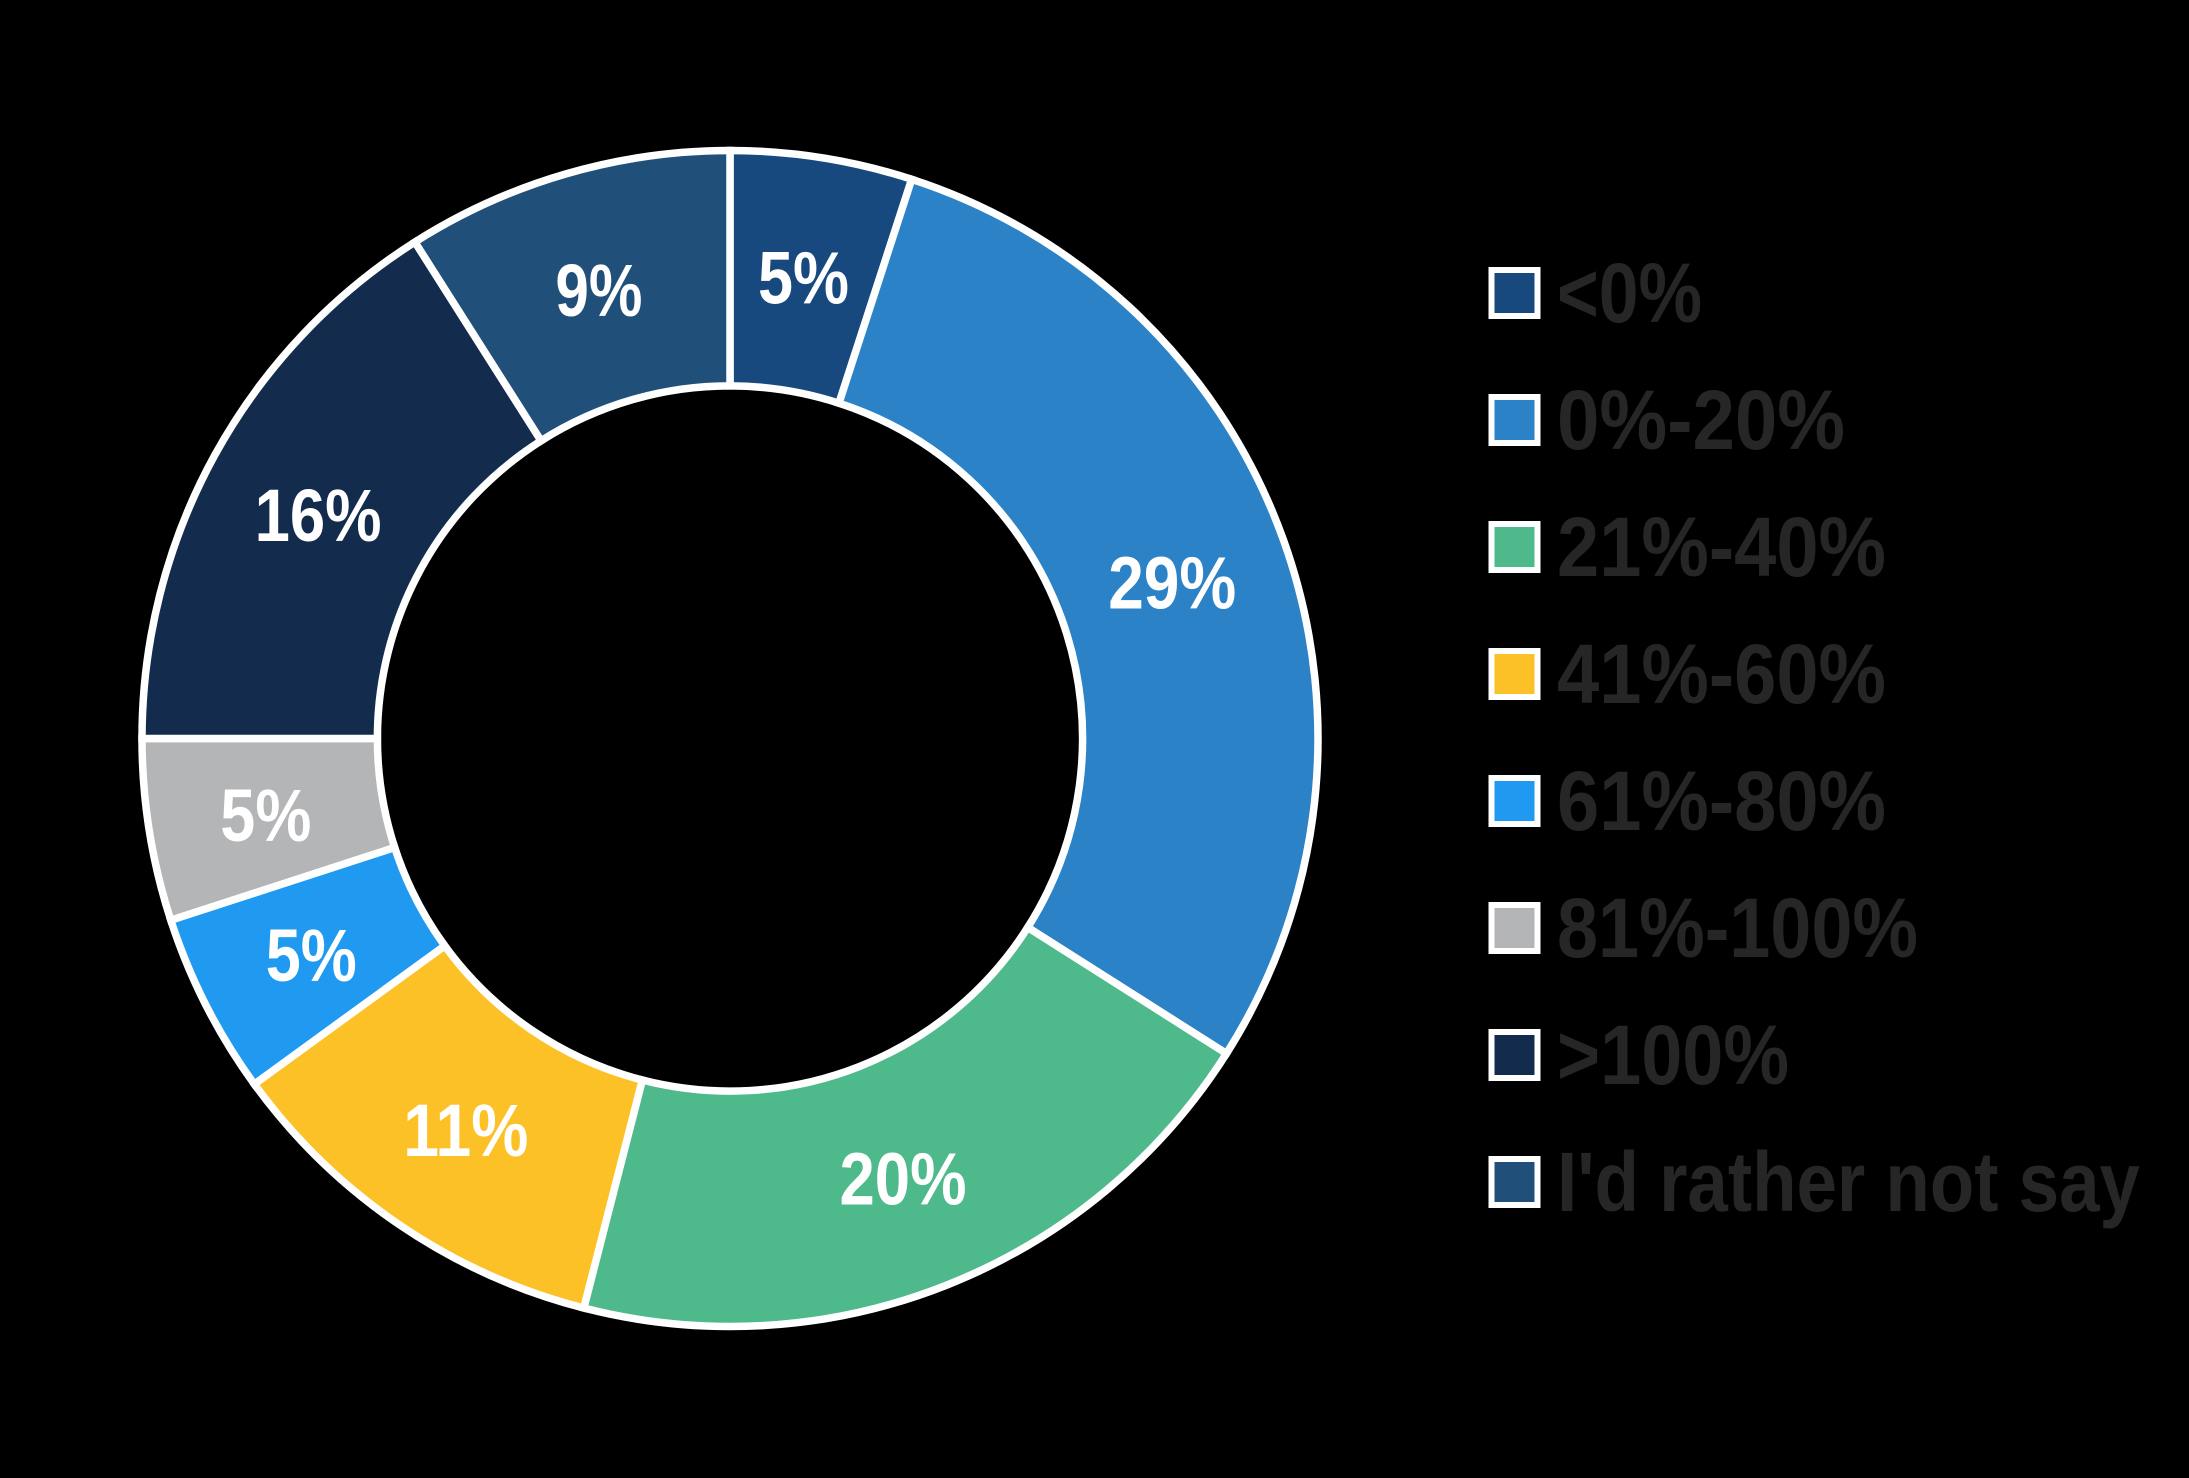  Describe the element at coordinates (1673, 1055) in the screenshot. I see `svg-text: >100%` at that location.